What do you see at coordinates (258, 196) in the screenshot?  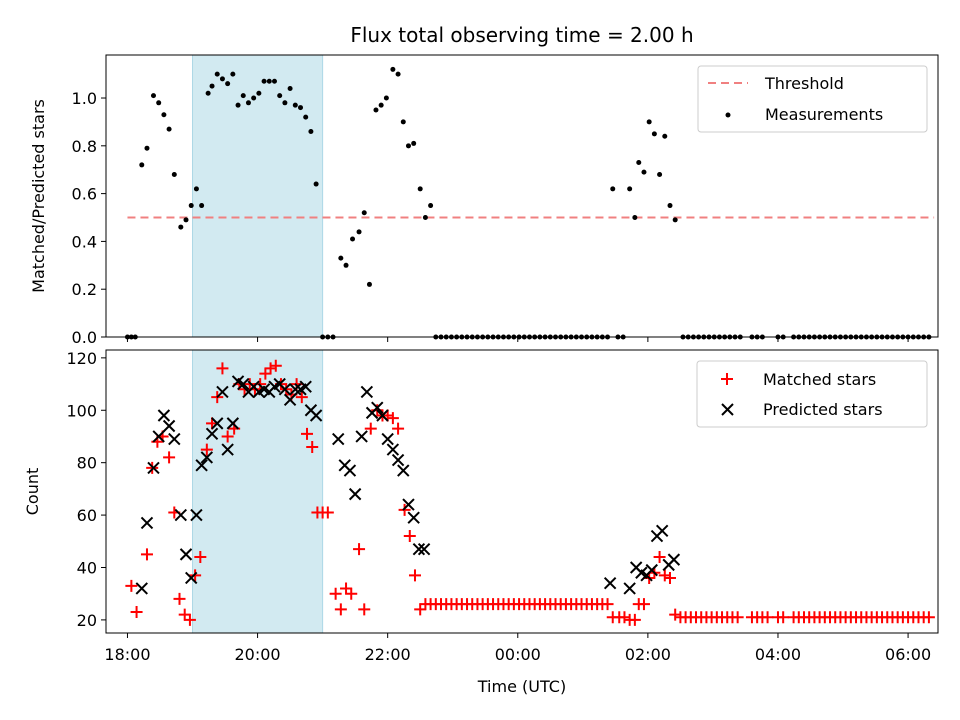 I see `observing-window-band` at bounding box center [258, 196].